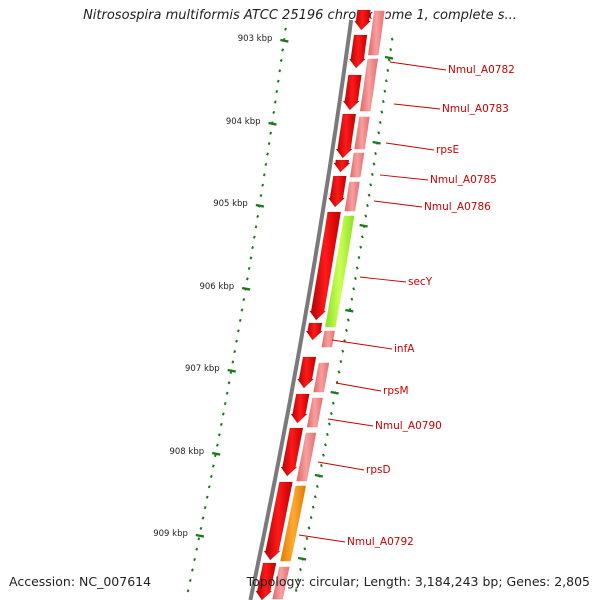  What do you see at coordinates (216, 287) in the screenshot?
I see `kbp-label: 906 kbp` at bounding box center [216, 287].